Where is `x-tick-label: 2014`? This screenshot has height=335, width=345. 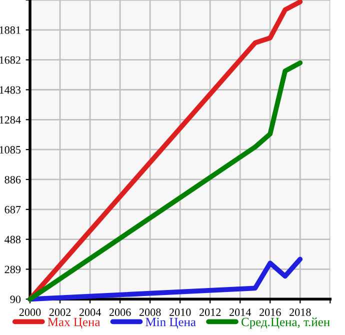
x-tick-label: 2014 is located at coordinates (240, 312).